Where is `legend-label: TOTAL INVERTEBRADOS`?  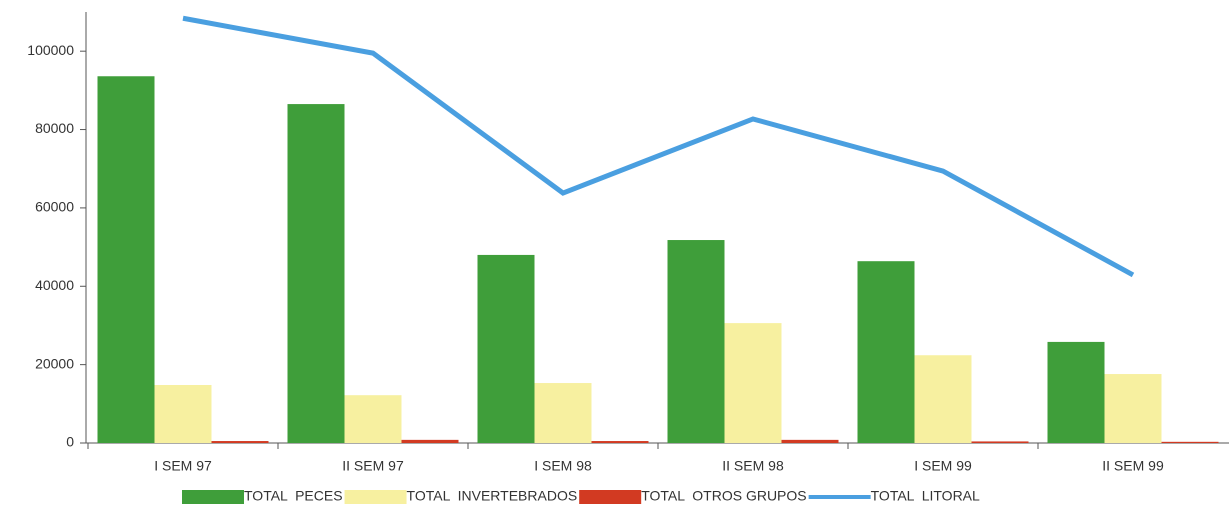
legend-label: TOTAL INVERTEBRADOS is located at coordinates (492, 496).